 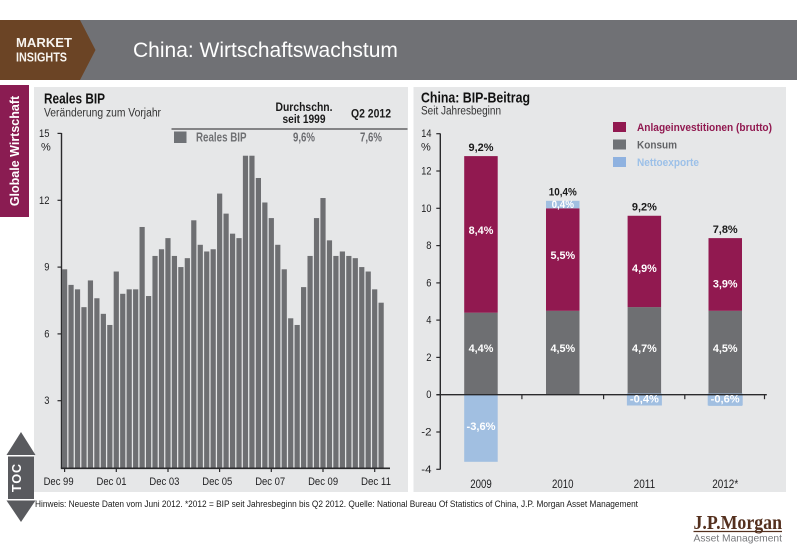 I want to click on svg-text: Q2 2012, so click(x=371, y=115).